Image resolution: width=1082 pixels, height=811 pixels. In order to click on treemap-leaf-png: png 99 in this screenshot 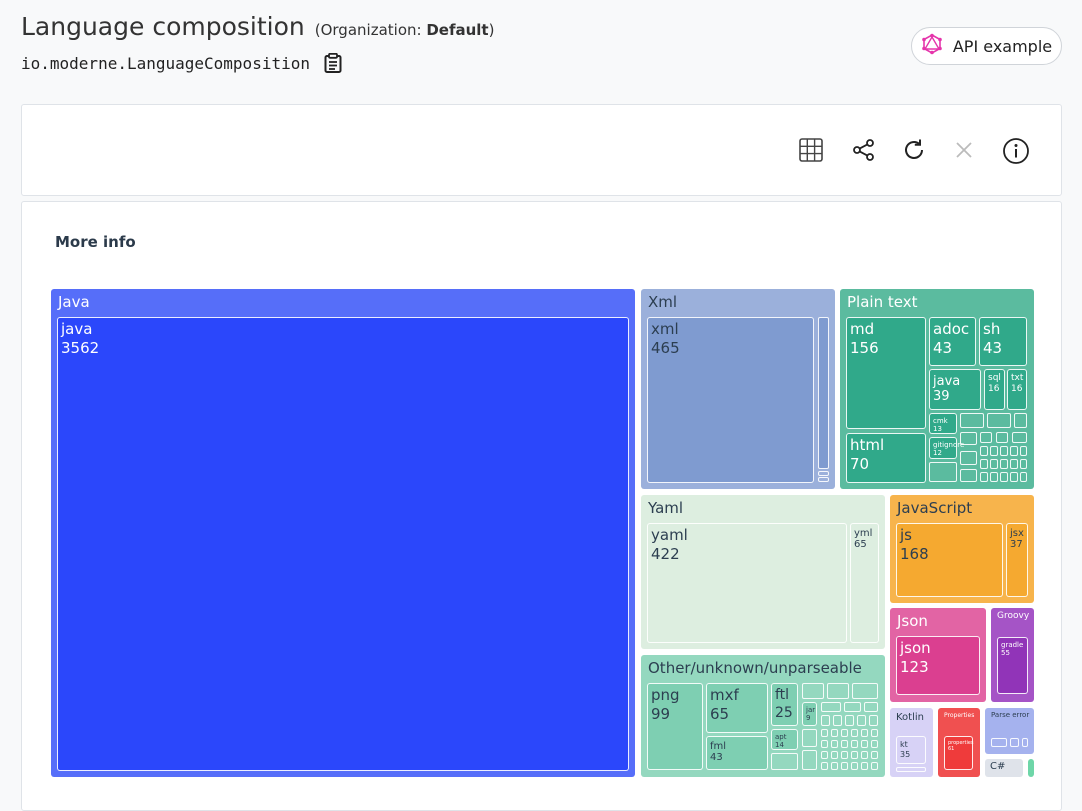, I will do `click(675, 726)`.